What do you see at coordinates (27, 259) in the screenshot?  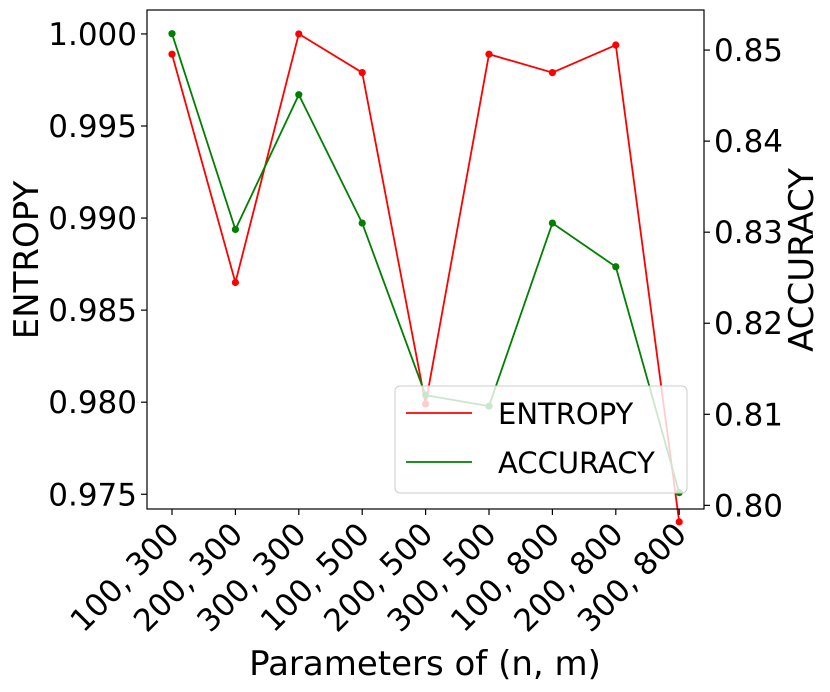 I see `y-axis-left-label: ENTROPY` at bounding box center [27, 259].